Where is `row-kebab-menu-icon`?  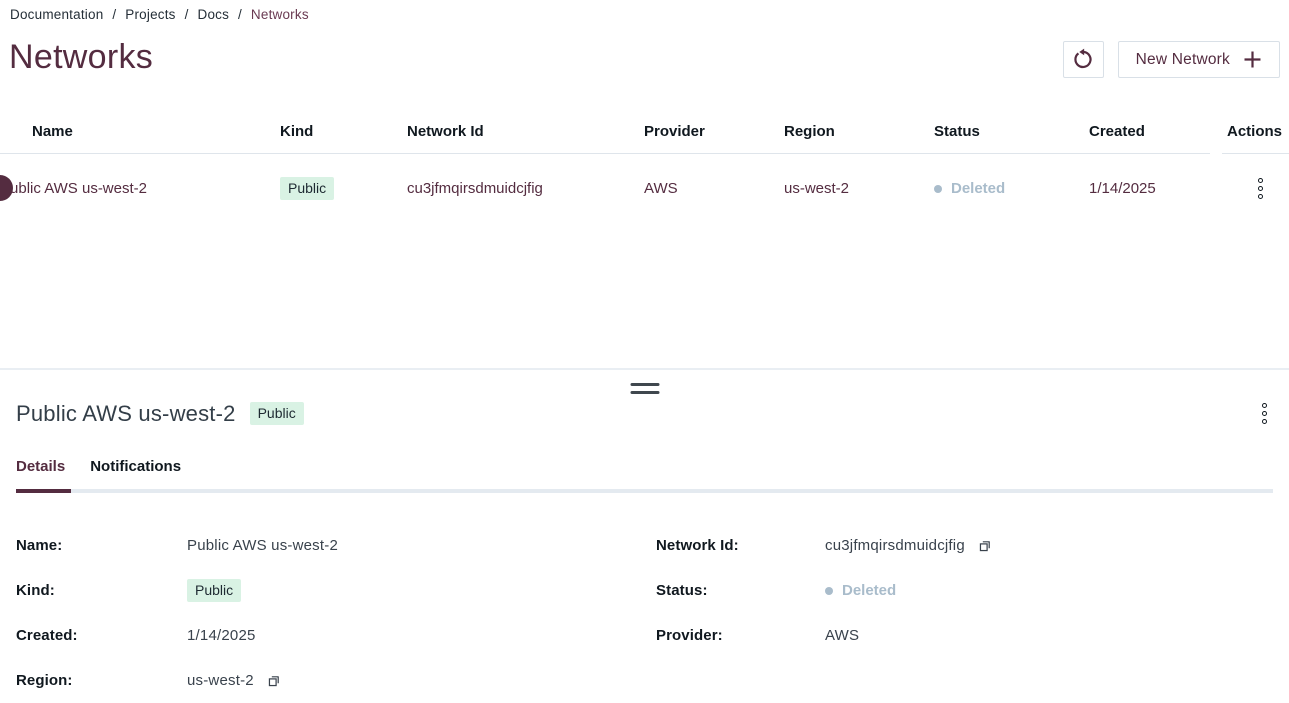
row-kebab-menu-icon is located at coordinates (1260, 188).